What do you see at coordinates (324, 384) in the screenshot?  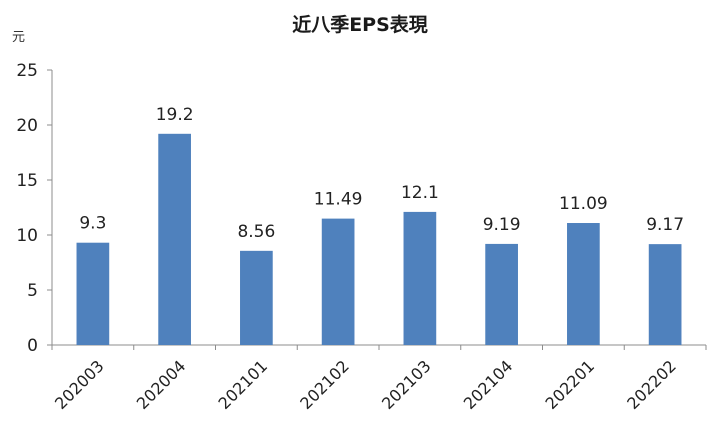 I see `x-category-label: 202102` at bounding box center [324, 384].